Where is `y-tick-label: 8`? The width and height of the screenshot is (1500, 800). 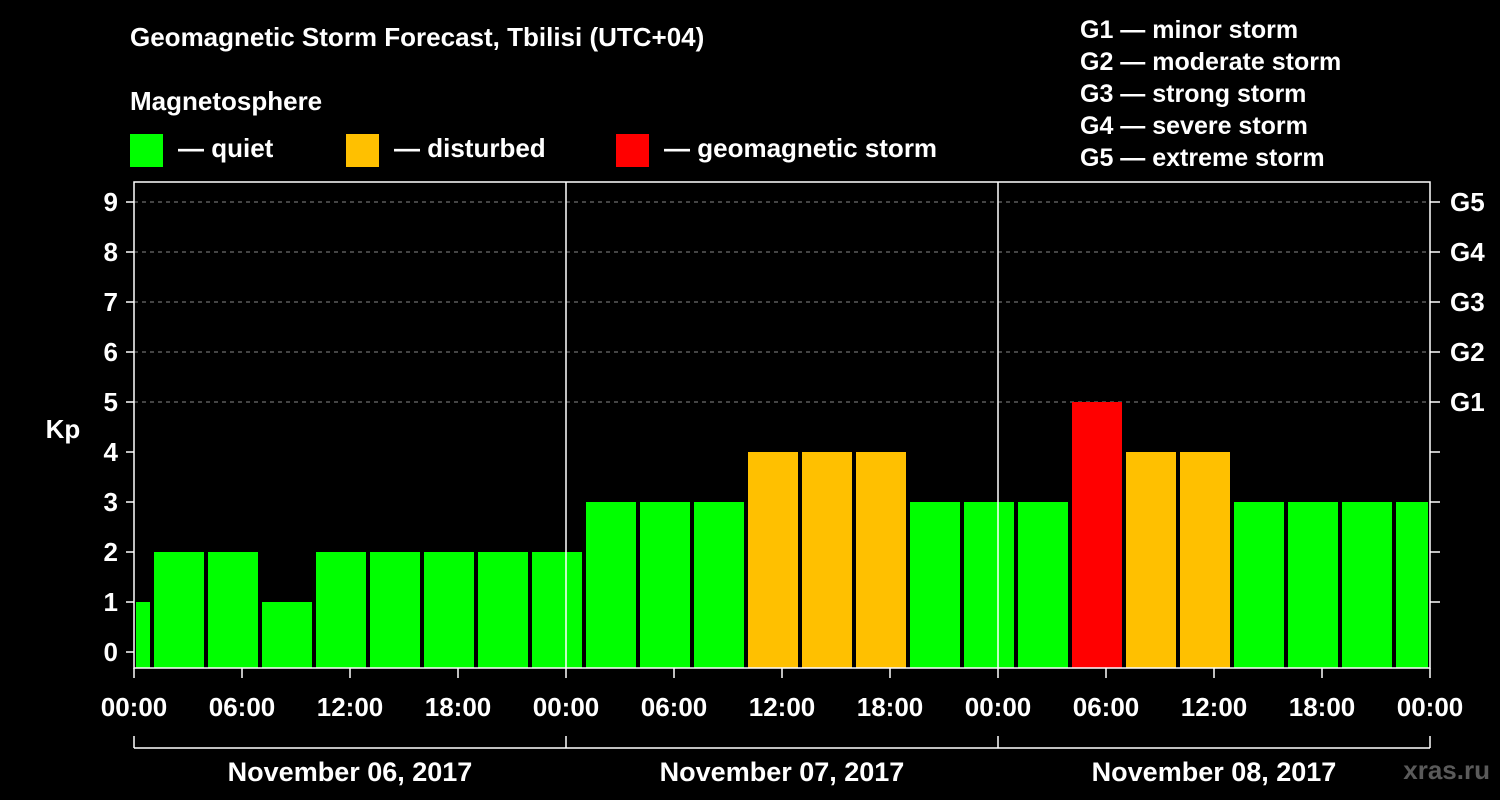 y-tick-label: 8 is located at coordinates (111, 252).